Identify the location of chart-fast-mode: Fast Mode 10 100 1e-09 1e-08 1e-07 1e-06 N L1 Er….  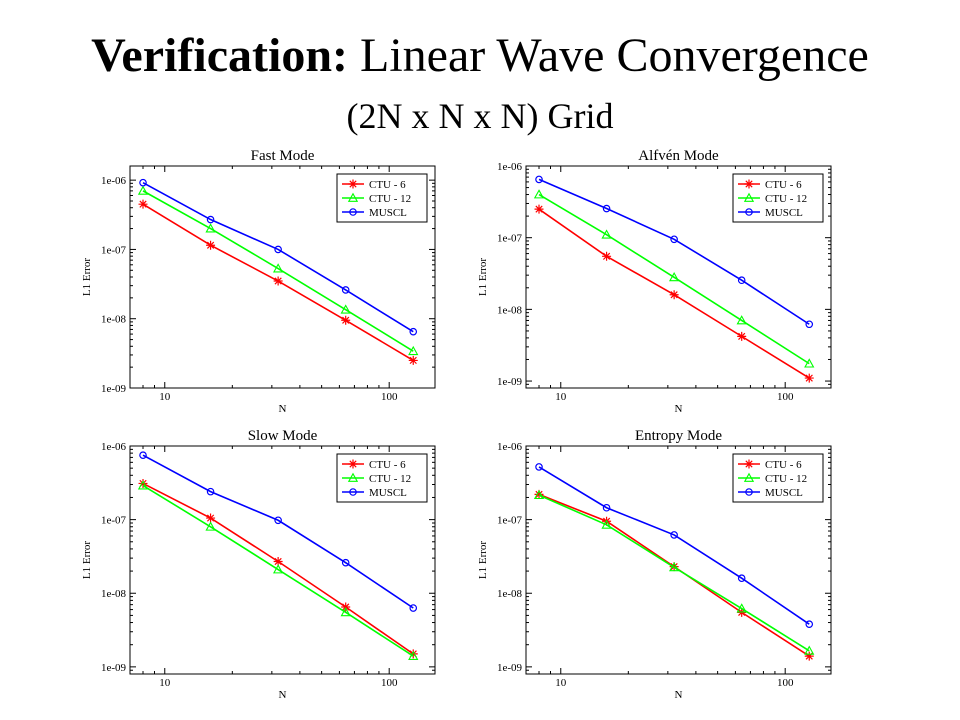
(258, 281).